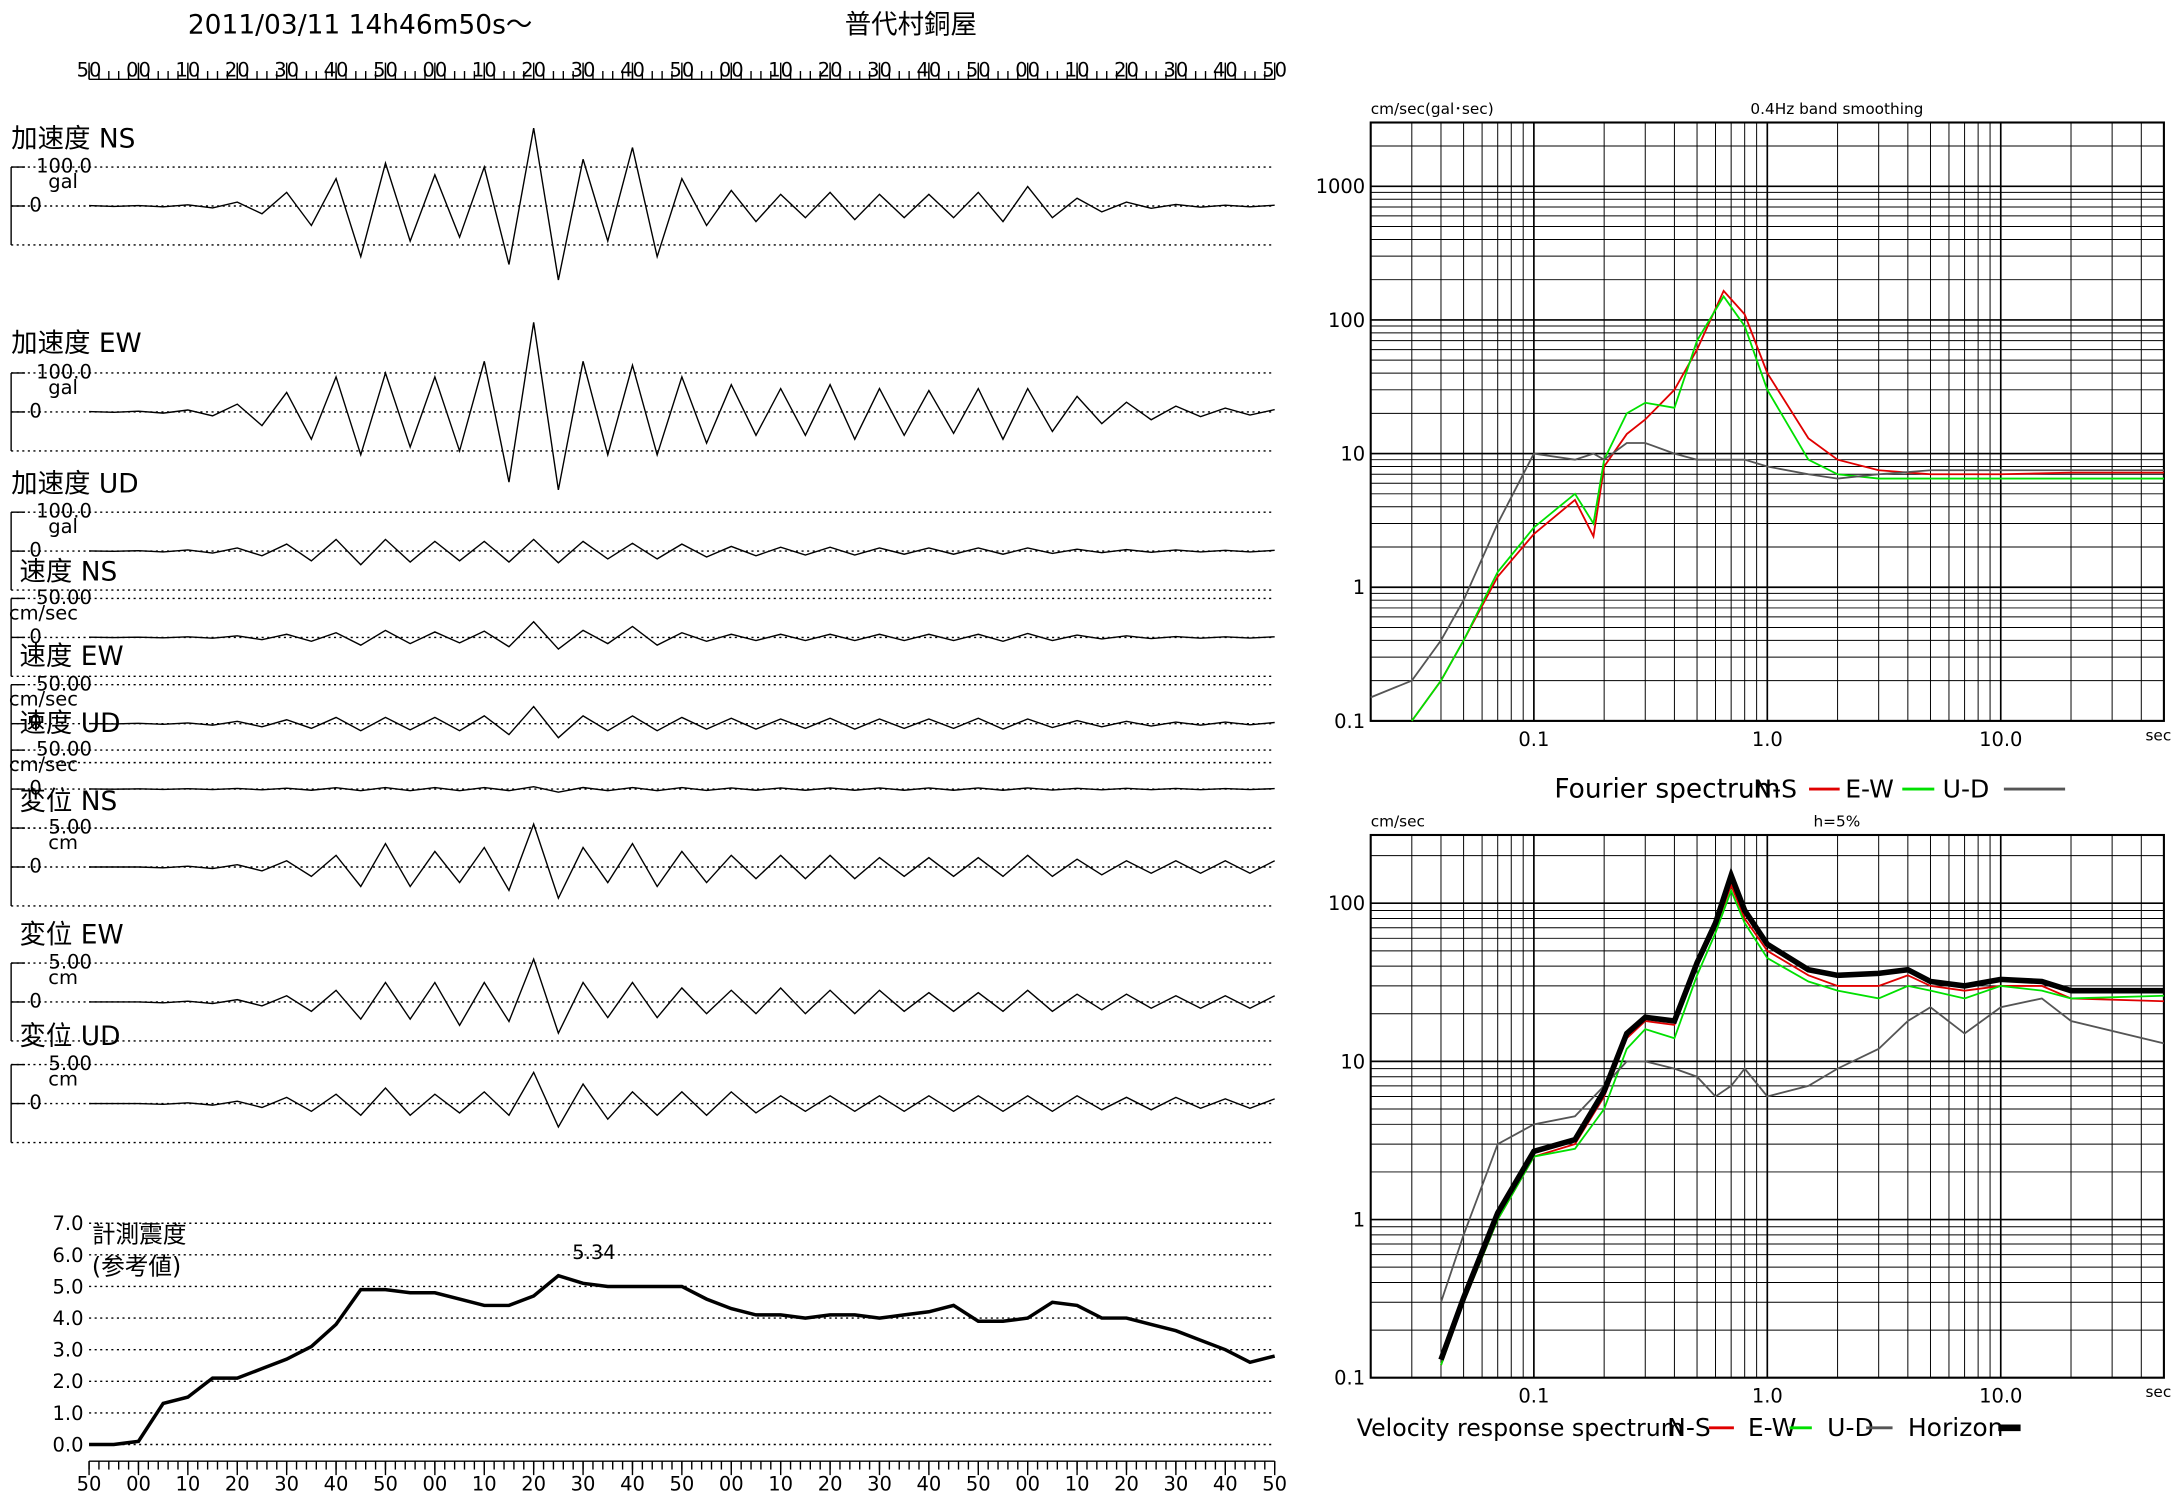  What do you see at coordinates (68, 1318) in the screenshot?
I see `y-tick-label: 4.0` at bounding box center [68, 1318].